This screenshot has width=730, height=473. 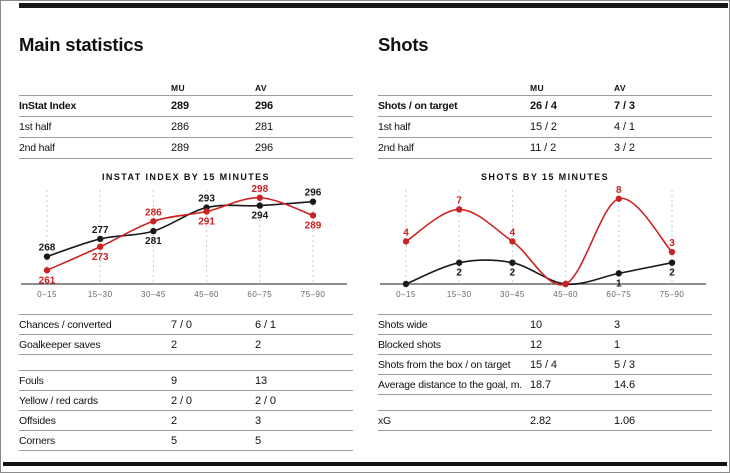 What do you see at coordinates (261, 380) in the screenshot?
I see `av-value: 13` at bounding box center [261, 380].